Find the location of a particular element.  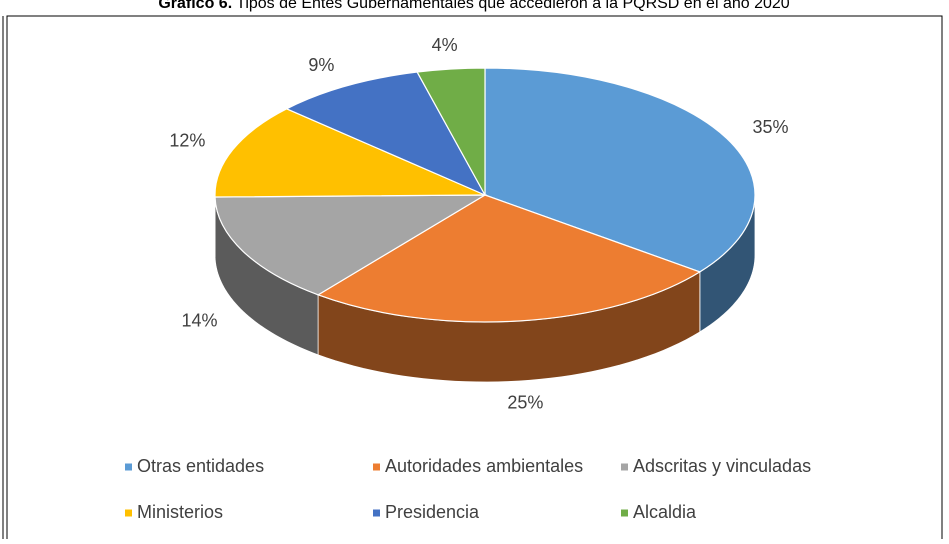

data-label: 9% is located at coordinates (321, 65).